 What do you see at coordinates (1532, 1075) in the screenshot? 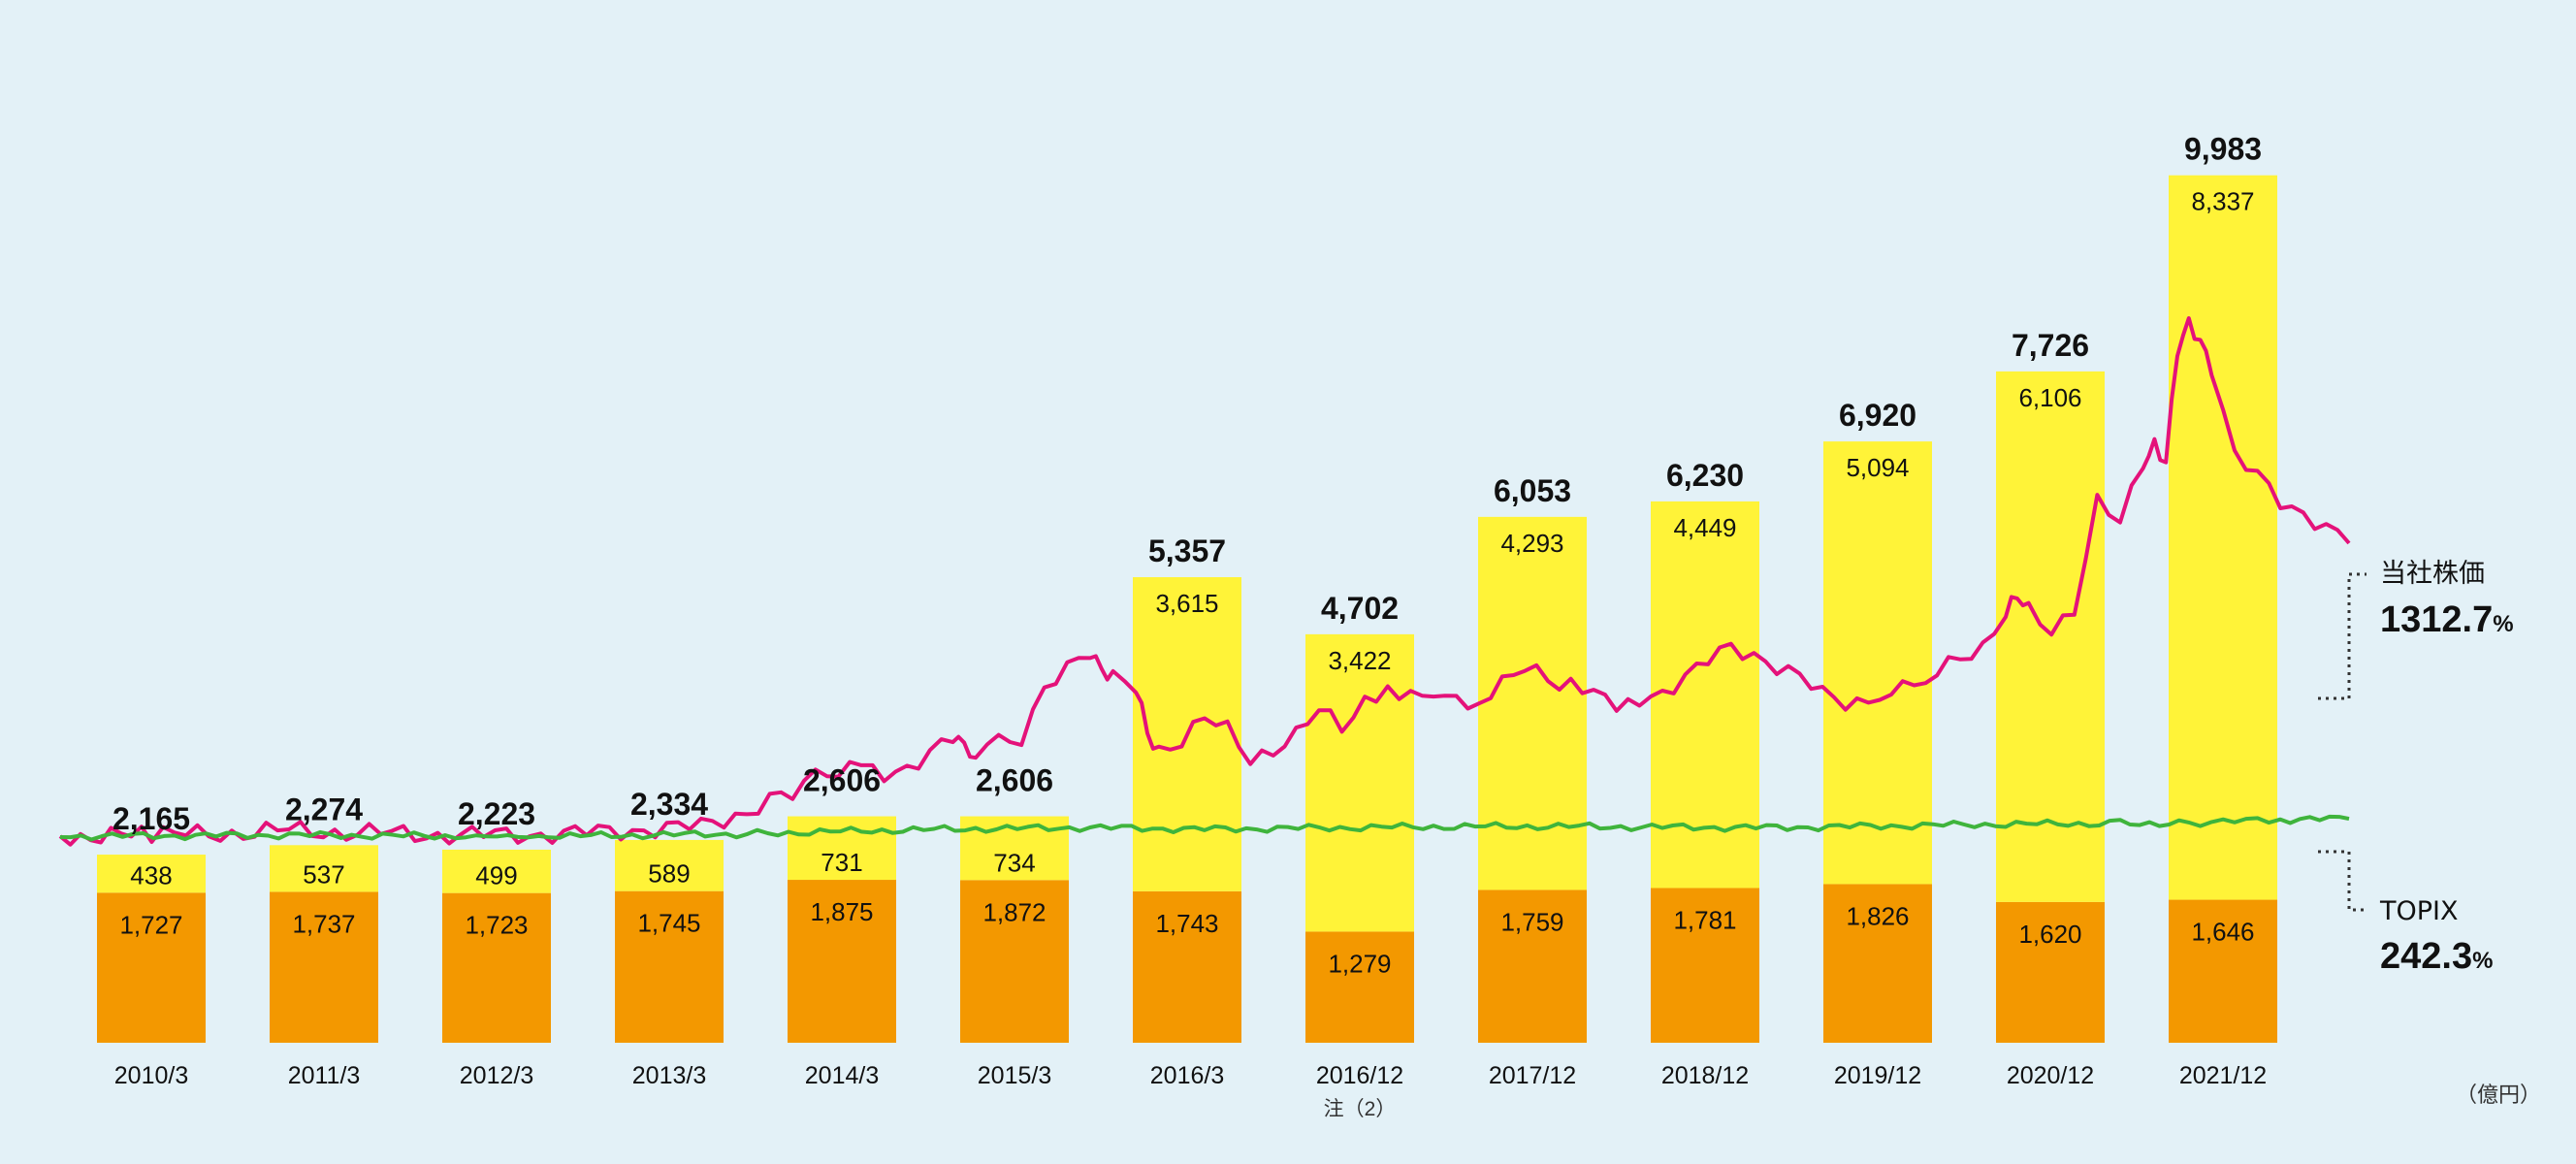
I see `x-tick-label: 2017/12` at bounding box center [1532, 1075].